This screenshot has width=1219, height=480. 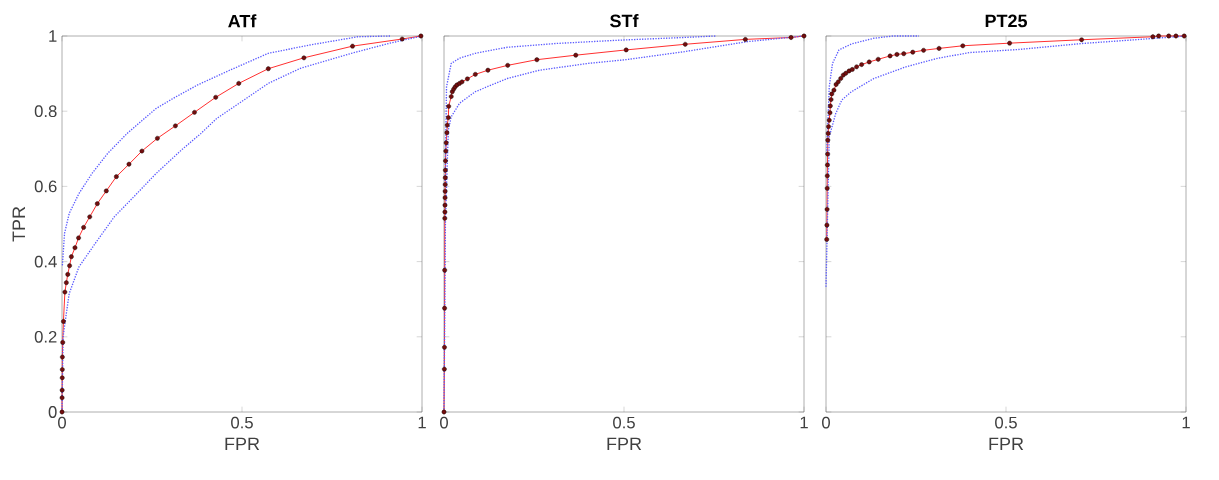 What do you see at coordinates (242, 21) in the screenshot?
I see `chart-title: ATf` at bounding box center [242, 21].